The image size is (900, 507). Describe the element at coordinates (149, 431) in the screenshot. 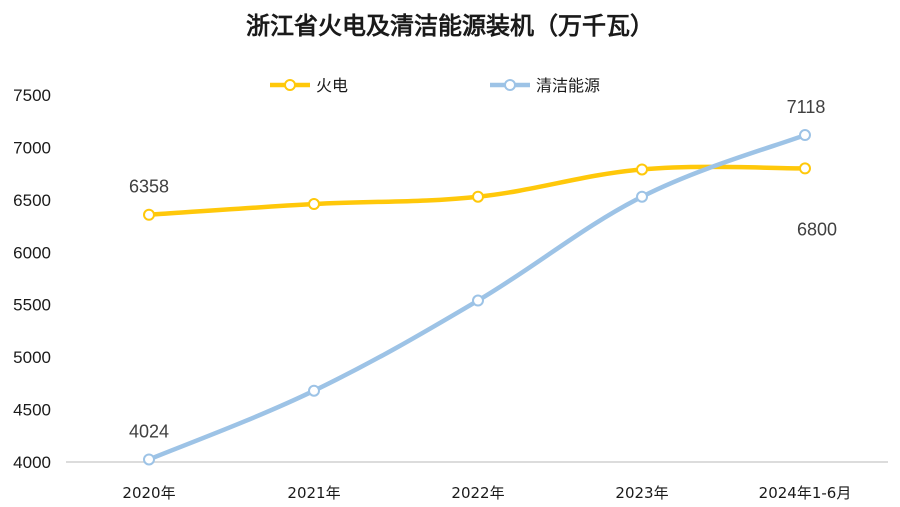

I see `data-label: 4024` at that location.